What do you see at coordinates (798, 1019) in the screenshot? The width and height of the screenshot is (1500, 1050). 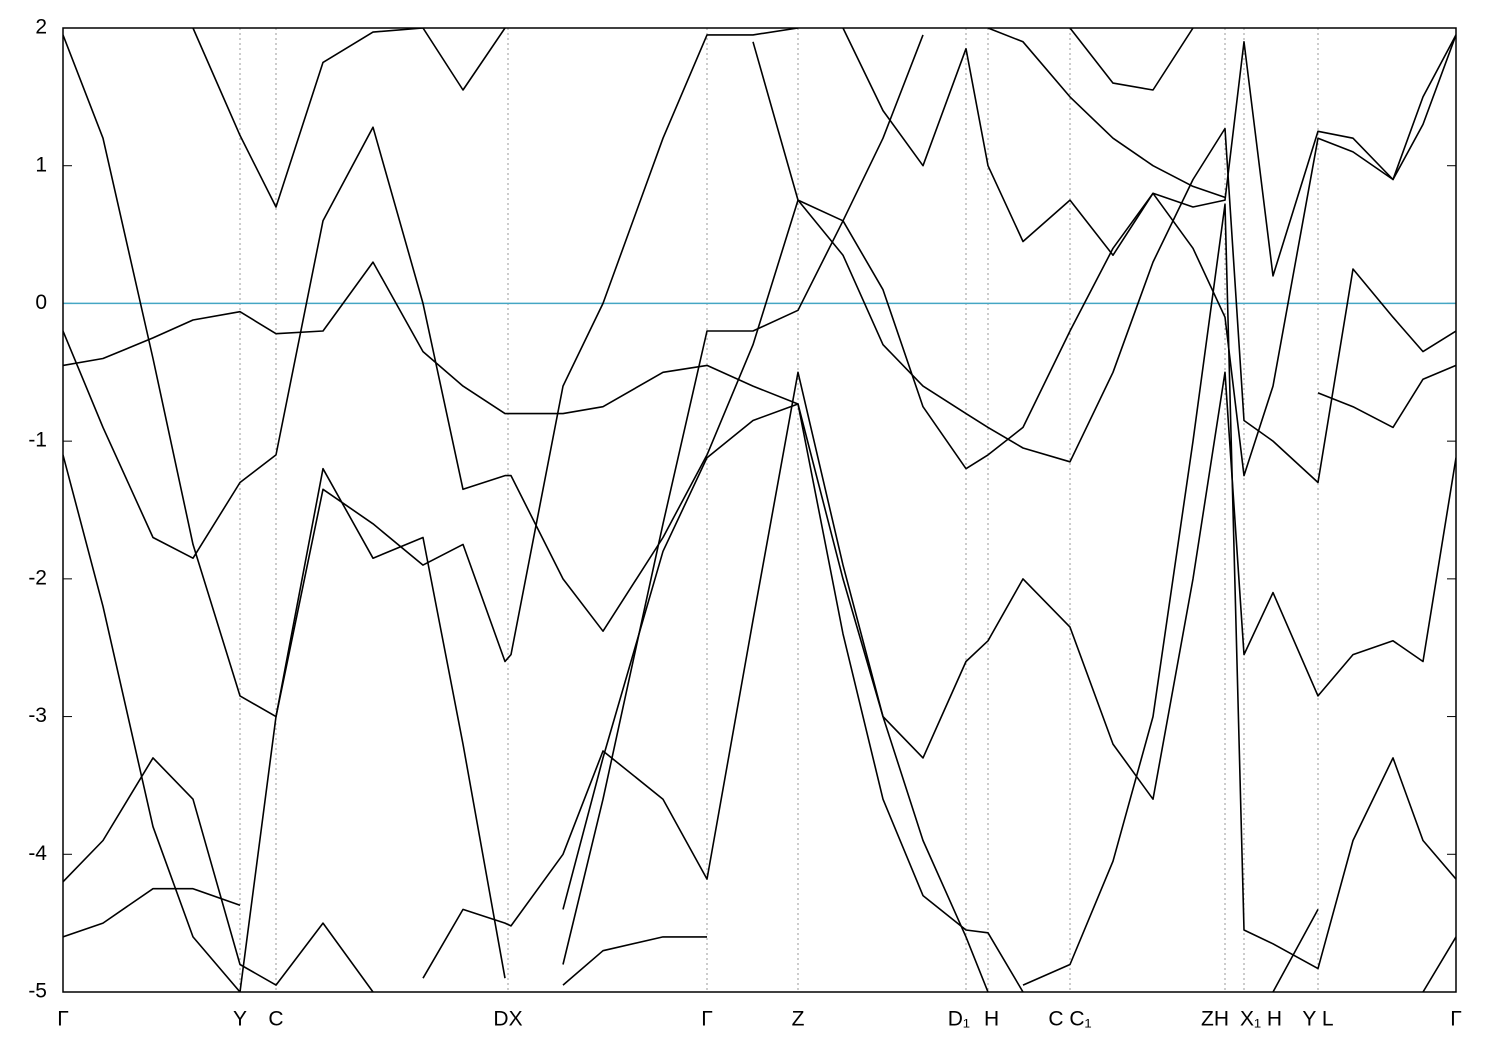 I see `x-tick-label: Z` at bounding box center [798, 1019].